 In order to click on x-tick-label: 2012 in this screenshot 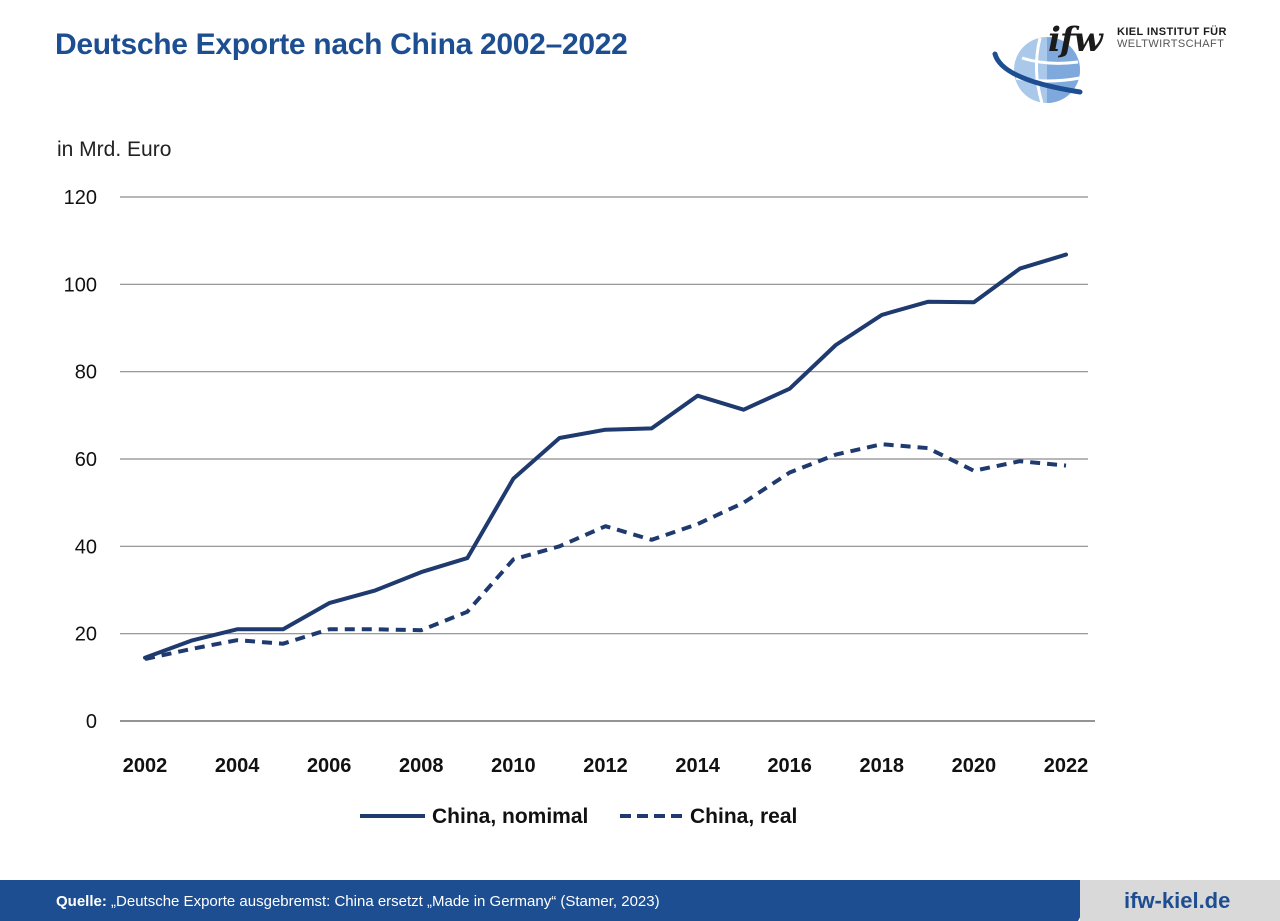, I will do `click(605, 766)`.